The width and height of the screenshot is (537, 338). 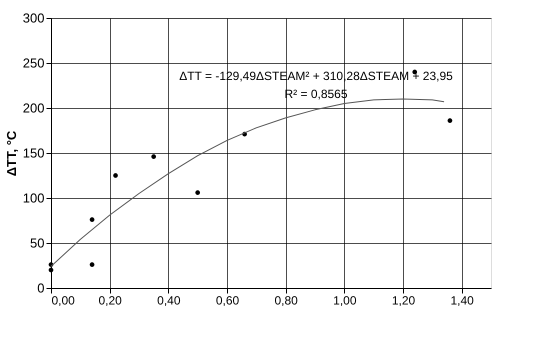 What do you see at coordinates (404, 301) in the screenshot?
I see `x-tick-label: 1,20` at bounding box center [404, 301].